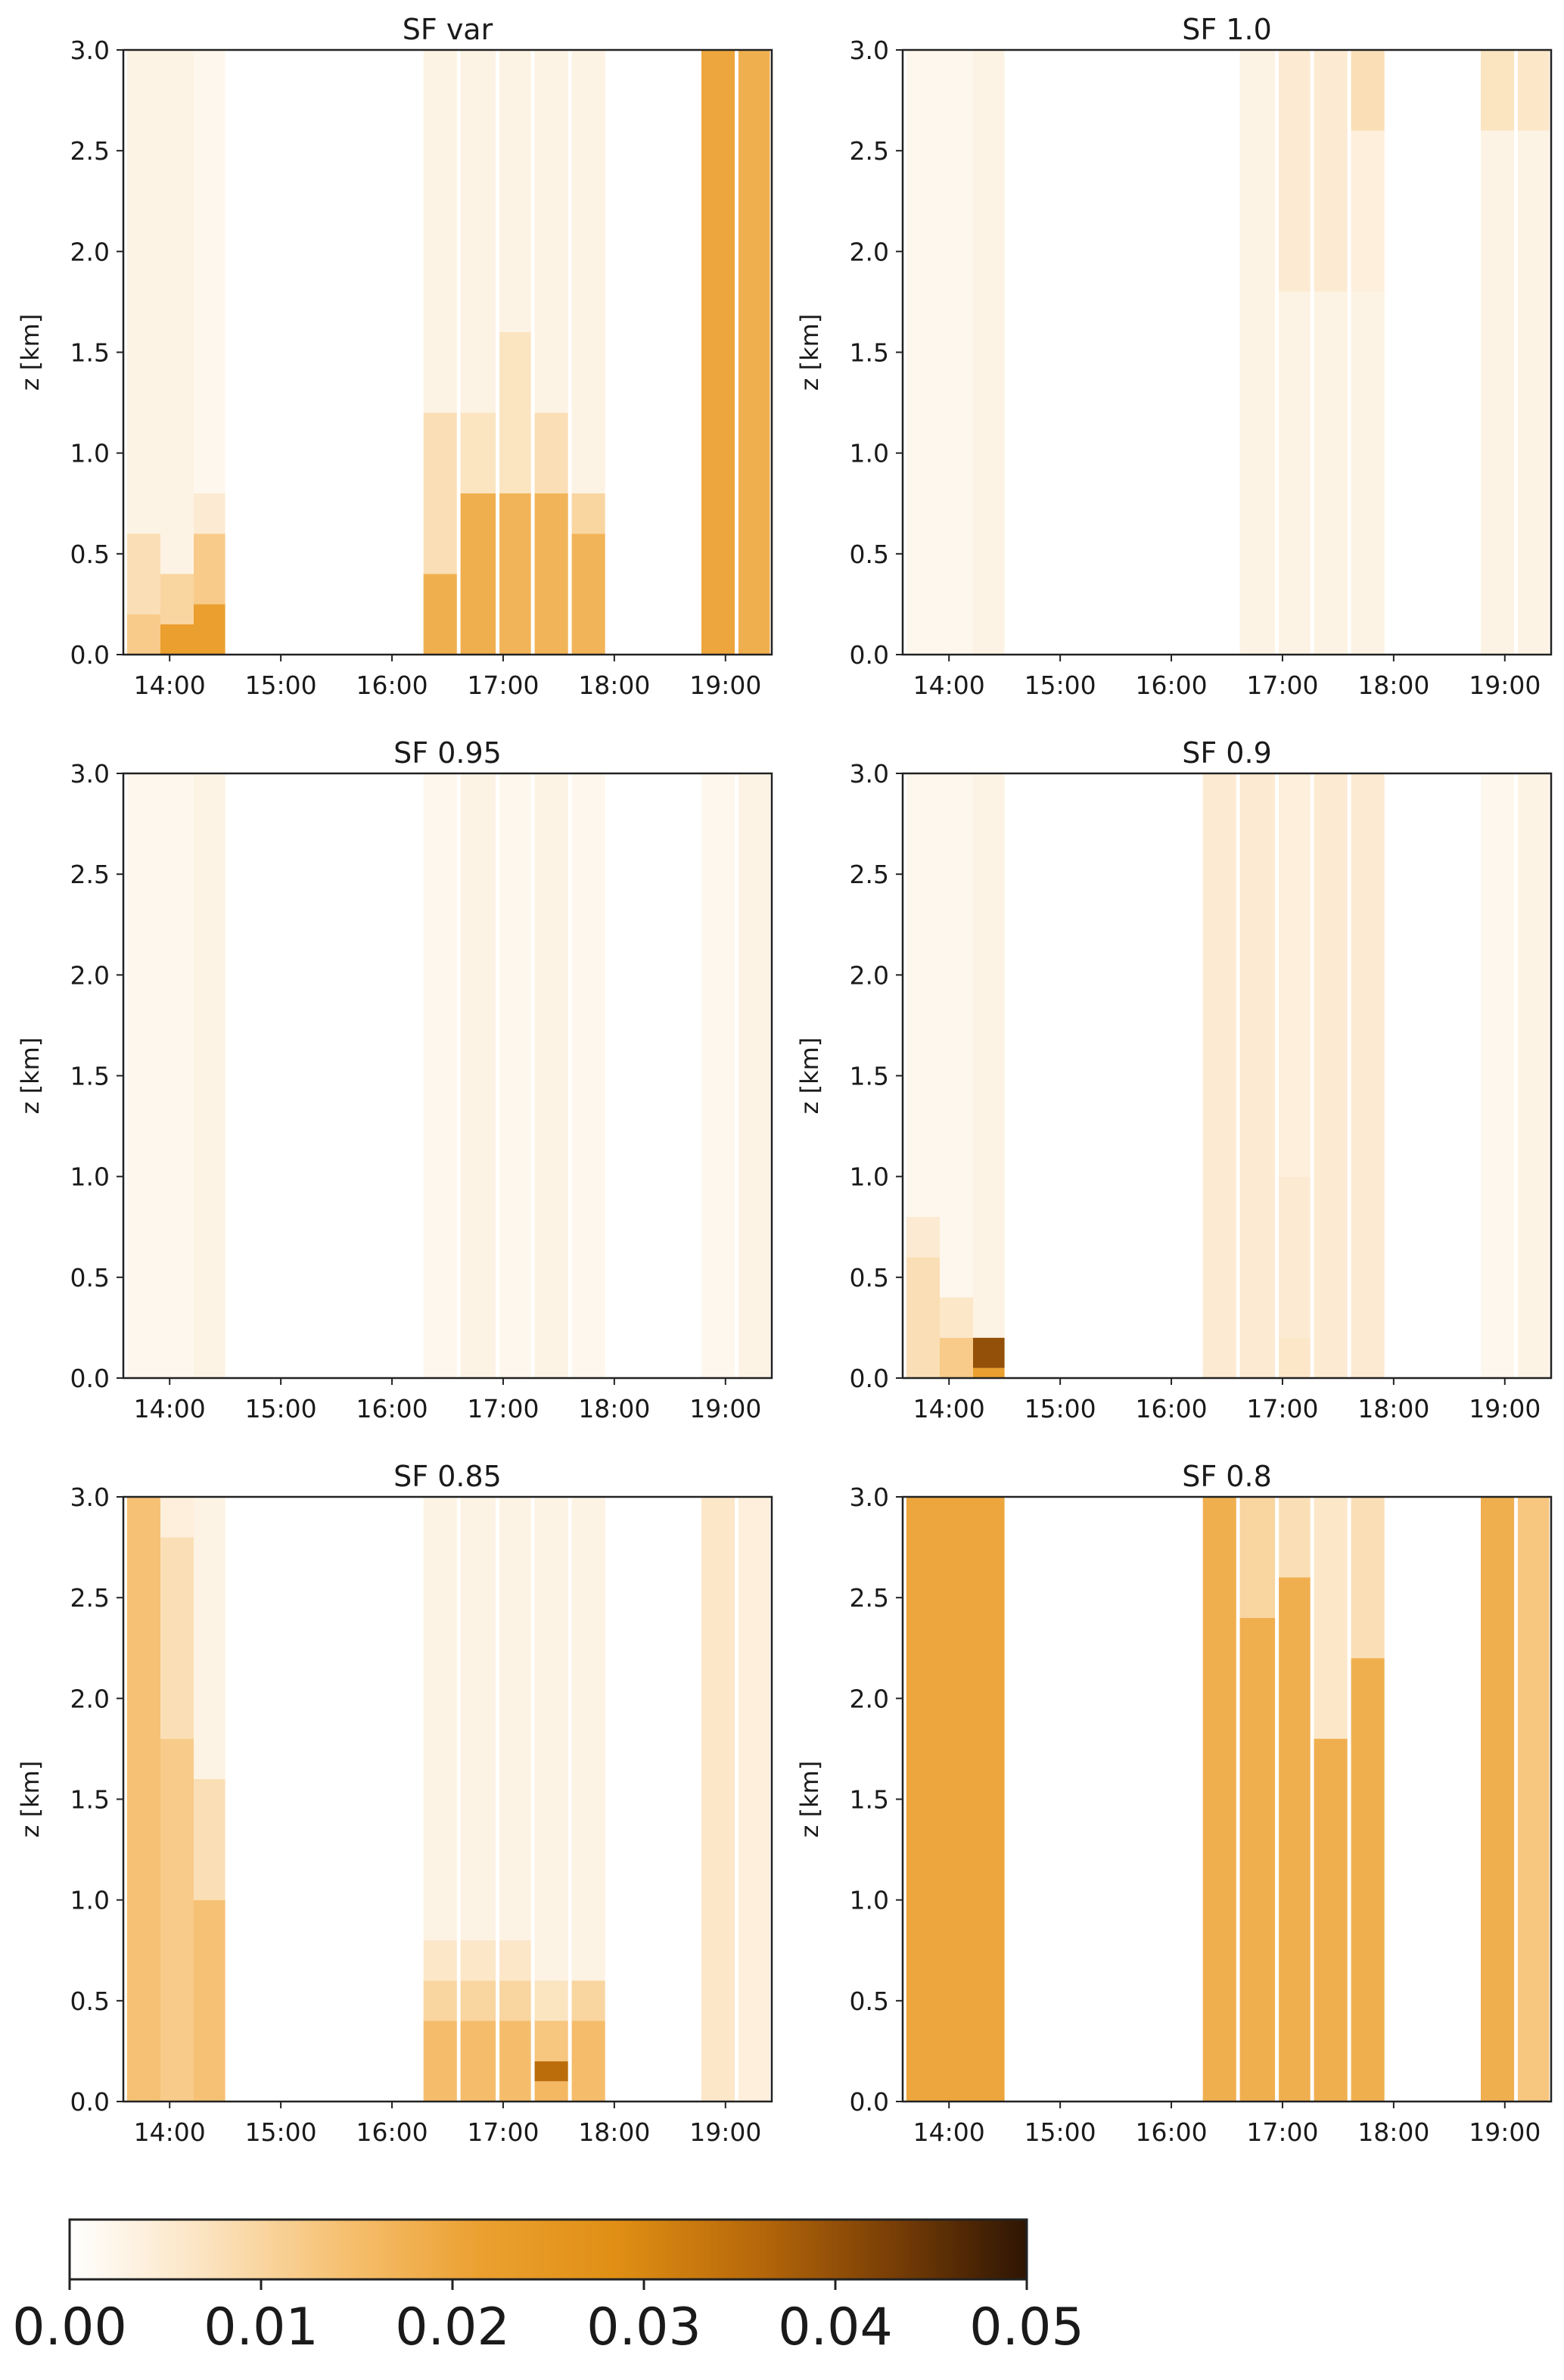 The height and width of the screenshot is (2380, 1564). I want to click on colorbar-gradient, so click(548, 2249).